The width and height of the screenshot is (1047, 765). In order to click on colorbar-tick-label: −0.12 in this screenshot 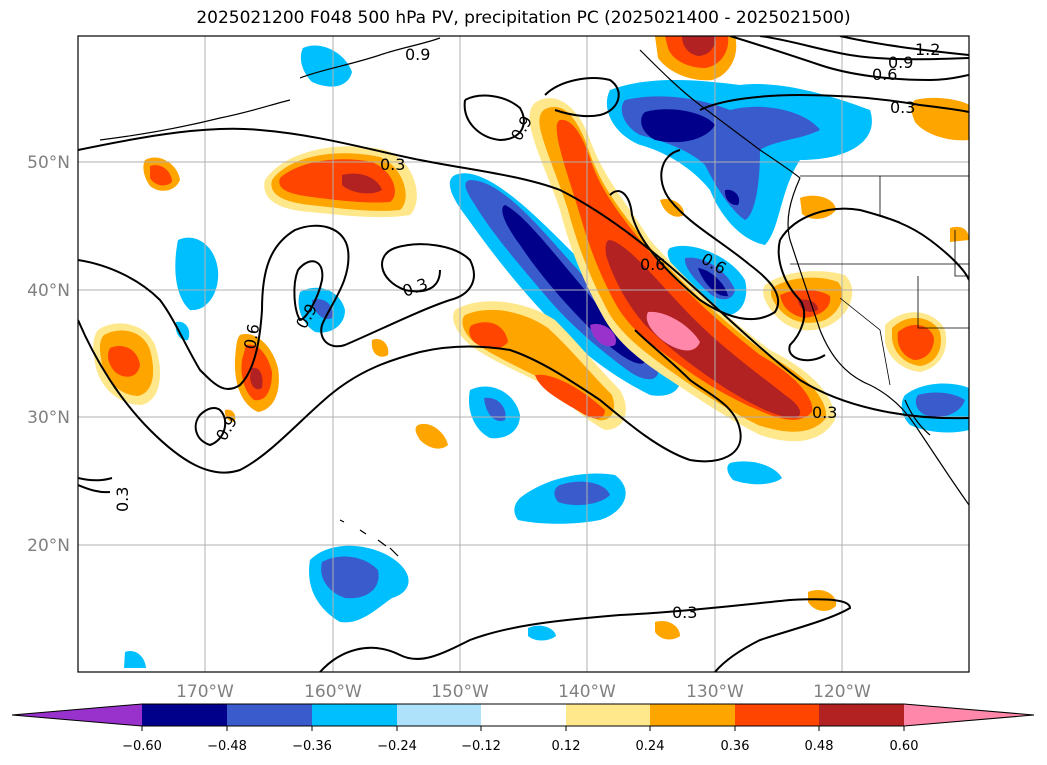, I will do `click(481, 746)`.